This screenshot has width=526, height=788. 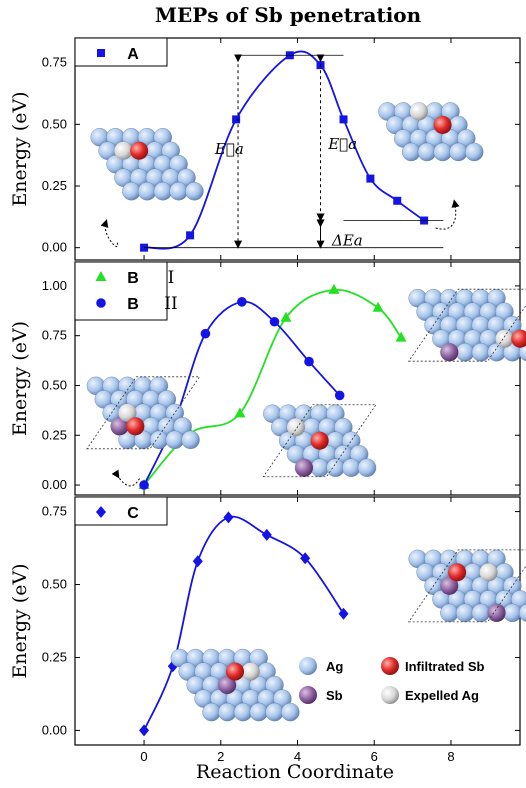 I want to click on x-tick-label: 8, so click(x=450, y=756).